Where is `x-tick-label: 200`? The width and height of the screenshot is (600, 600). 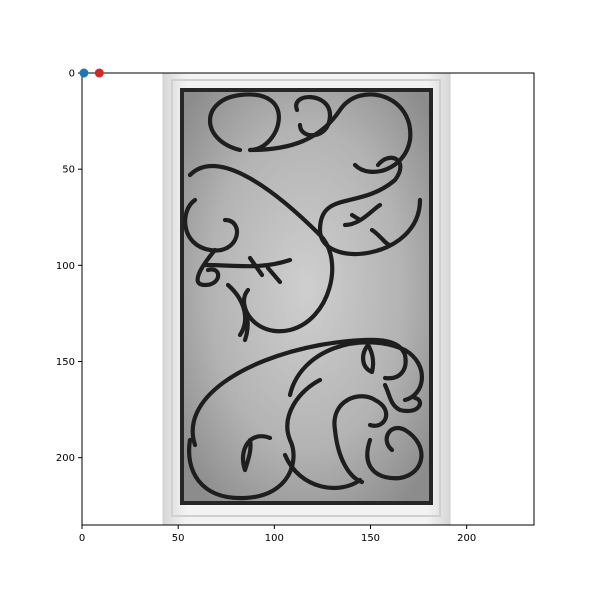 x-tick-label: 200 is located at coordinates (466, 538).